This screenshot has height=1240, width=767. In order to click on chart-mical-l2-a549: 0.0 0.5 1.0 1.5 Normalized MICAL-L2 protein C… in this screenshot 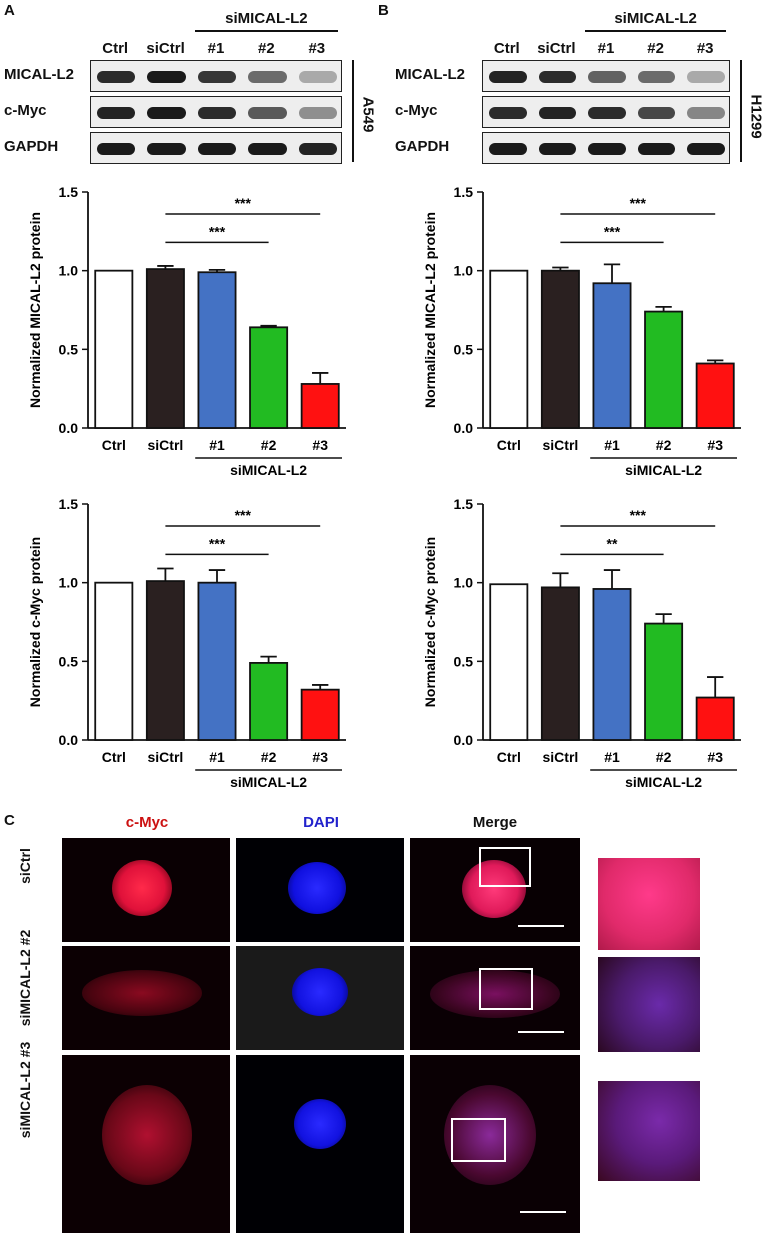, I will do `click(186, 331)`.